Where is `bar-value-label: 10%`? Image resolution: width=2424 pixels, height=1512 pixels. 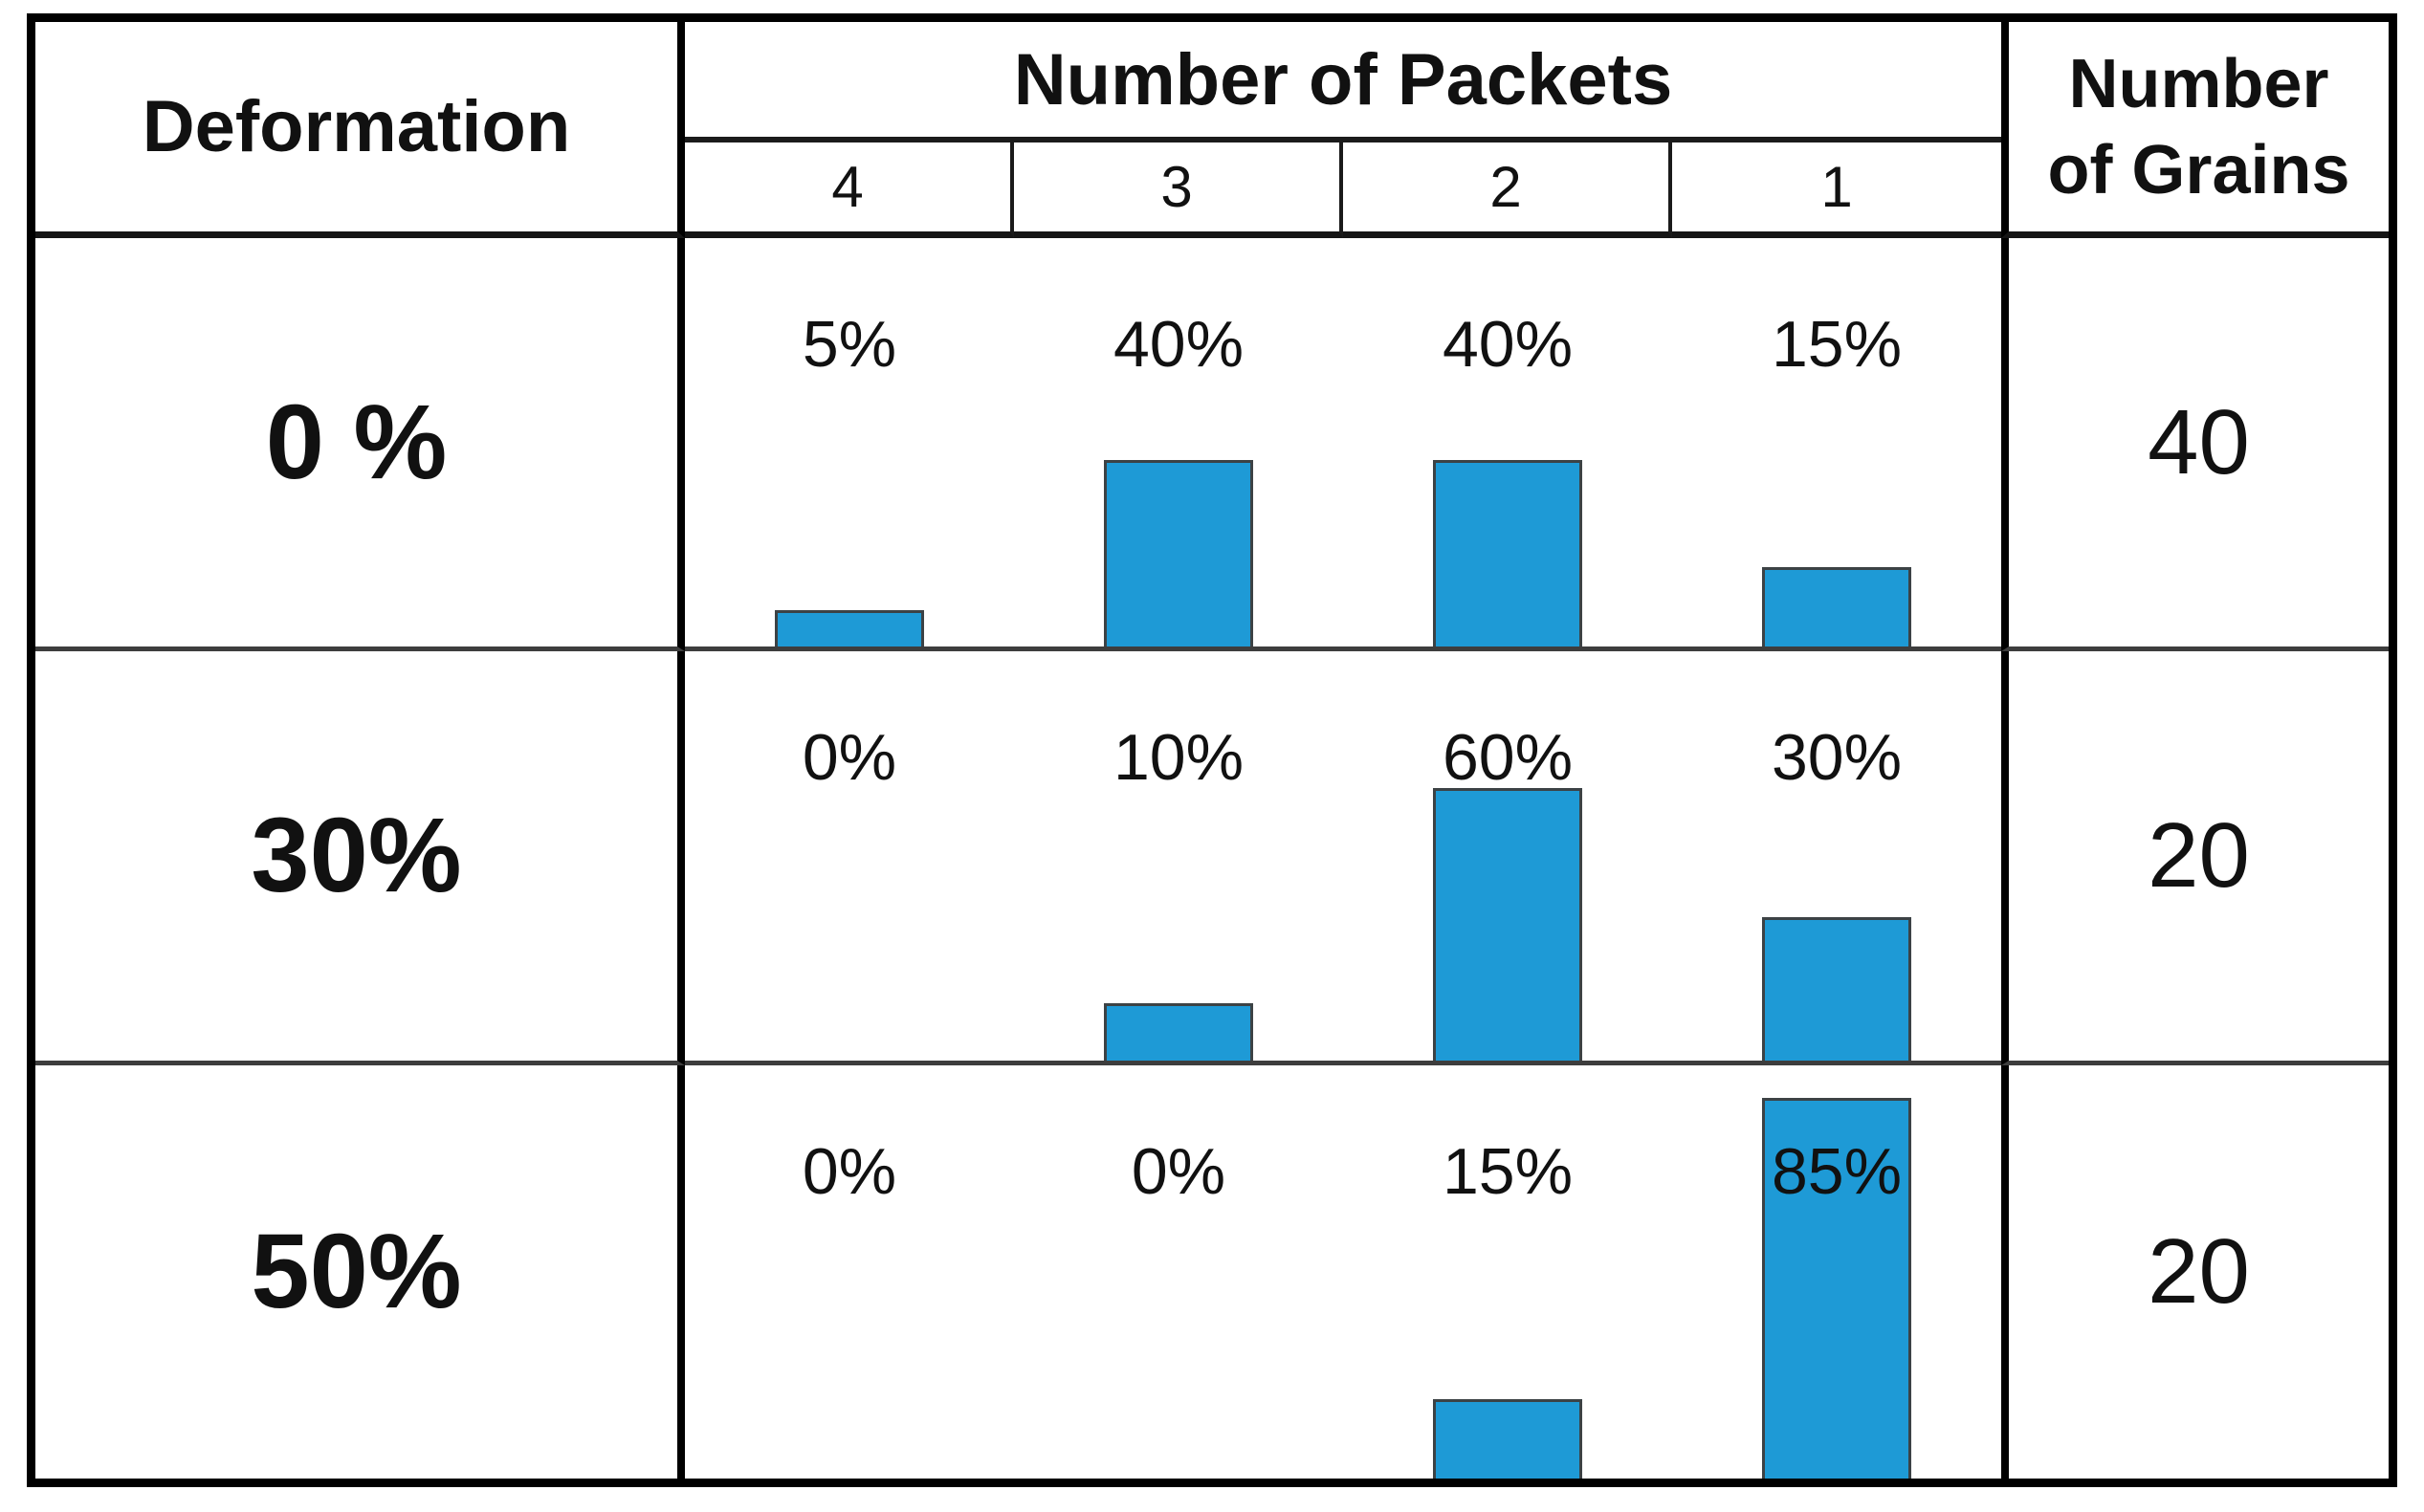
bar-value-label: 10% is located at coordinates (1179, 758).